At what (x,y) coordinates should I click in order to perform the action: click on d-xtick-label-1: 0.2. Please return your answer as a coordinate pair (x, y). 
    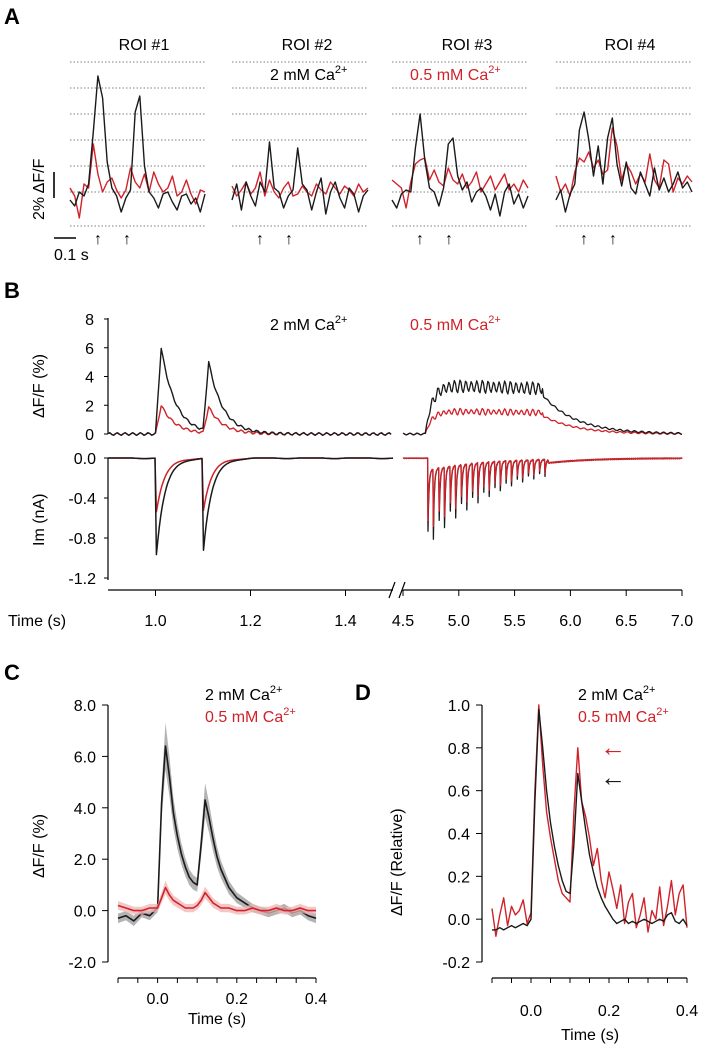
    Looking at the image, I should click on (609, 1011).